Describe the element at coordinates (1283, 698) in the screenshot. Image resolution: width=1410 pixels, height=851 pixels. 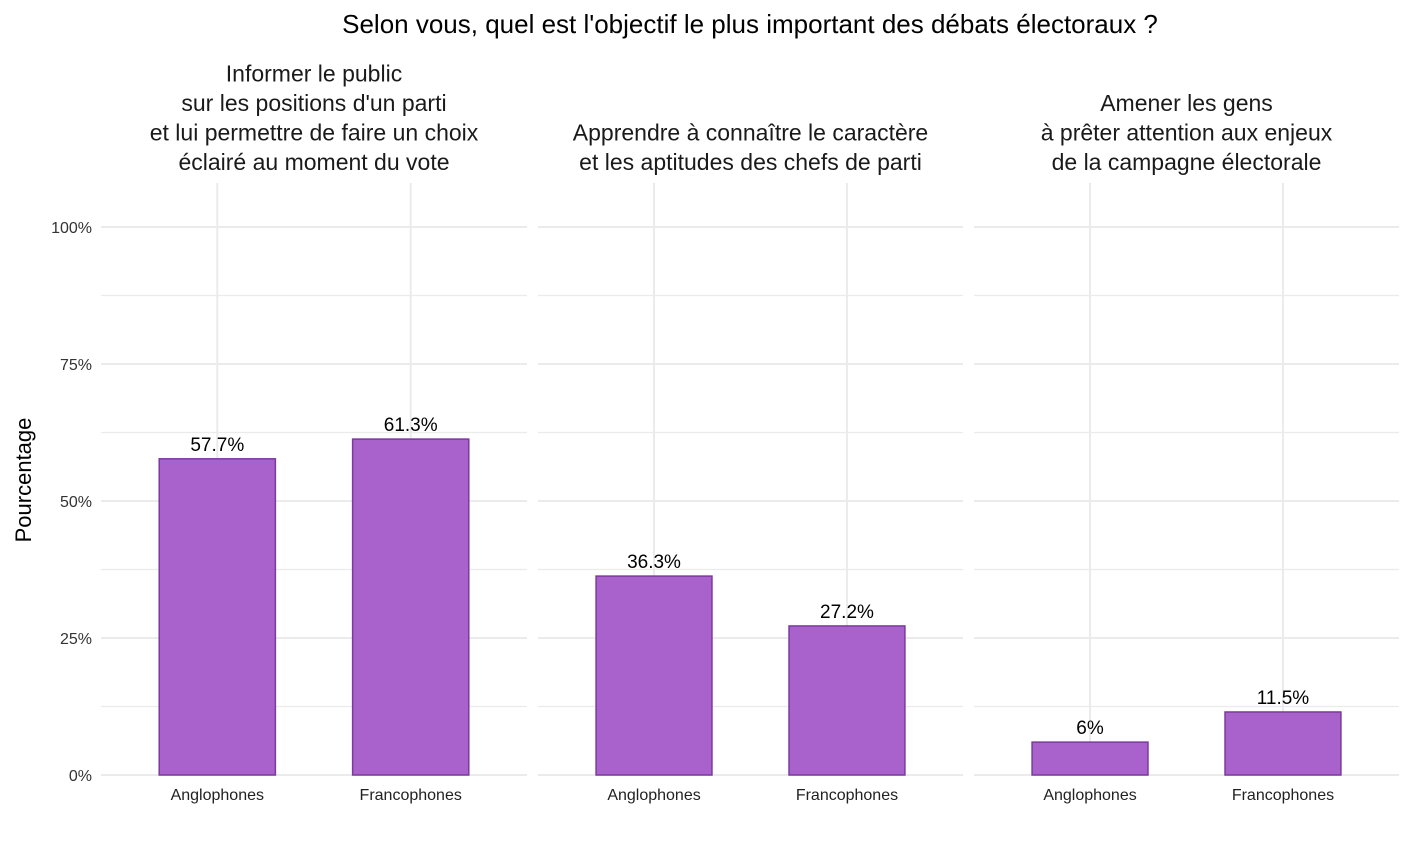
I see `data-label: 11.5%` at that location.